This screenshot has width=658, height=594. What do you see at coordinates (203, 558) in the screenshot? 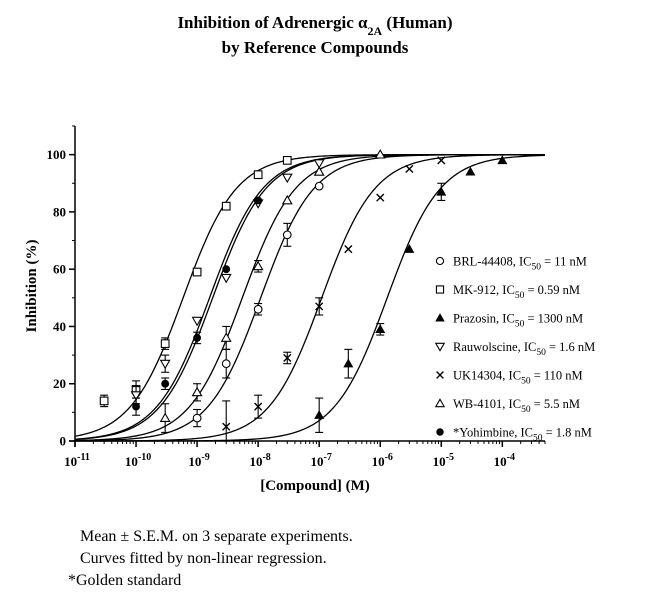
I see `footnote-curve-fit: Curves fitted by non-linear regression.` at bounding box center [203, 558].